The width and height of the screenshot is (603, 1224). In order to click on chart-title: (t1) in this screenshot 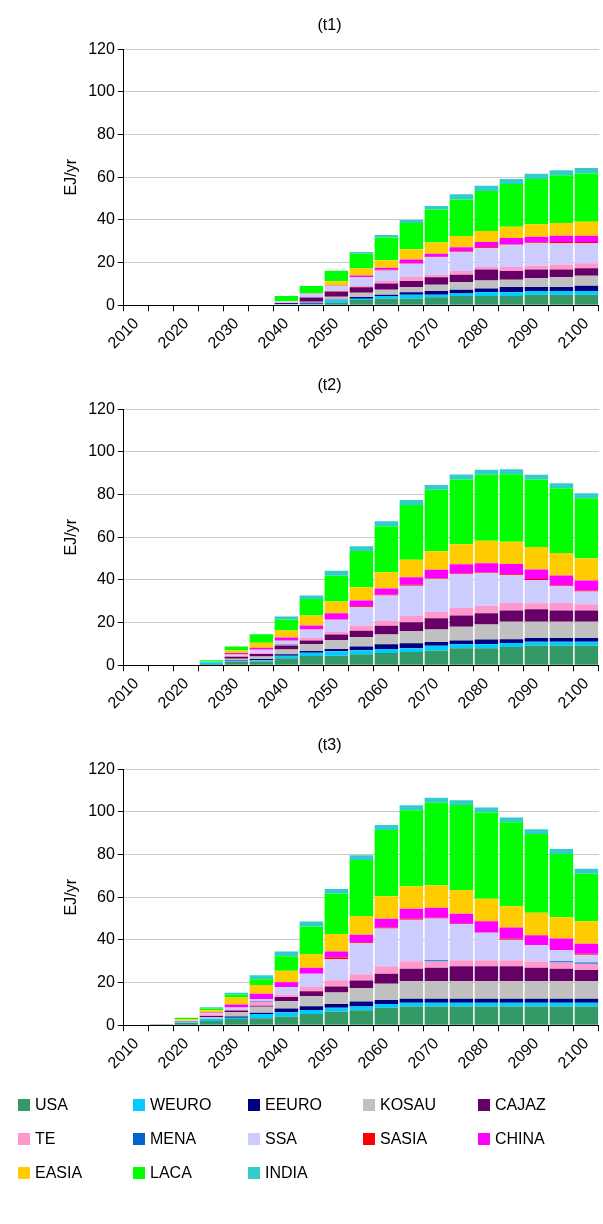, I will do `click(329, 25)`.